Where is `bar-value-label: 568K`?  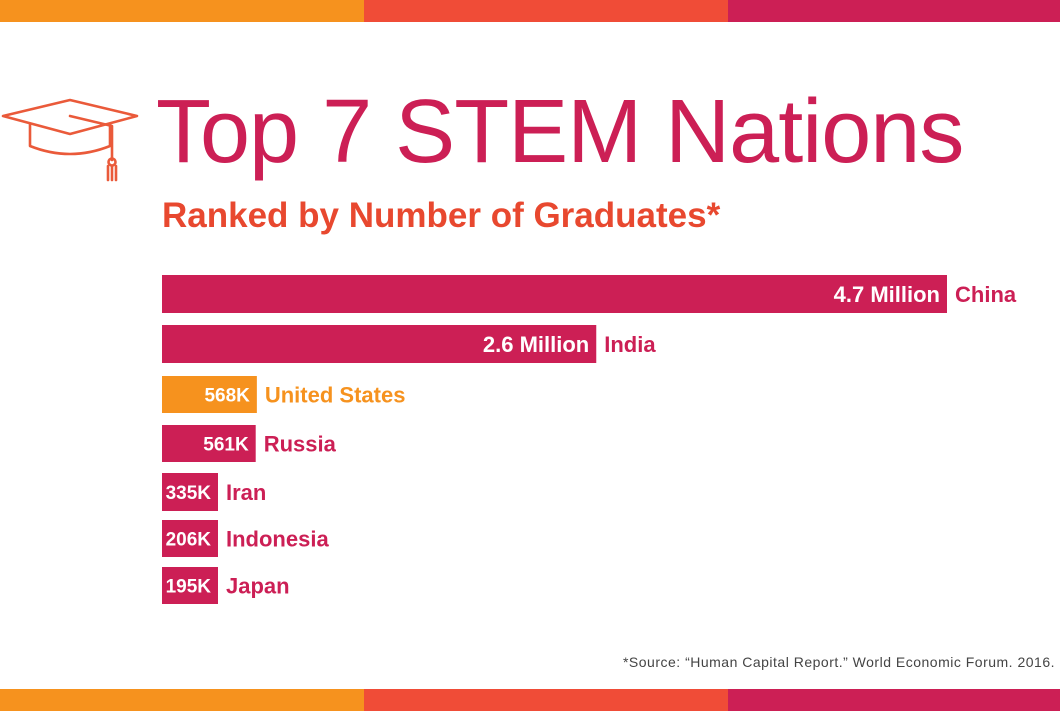
bar-value-label: 568K is located at coordinates (227, 396).